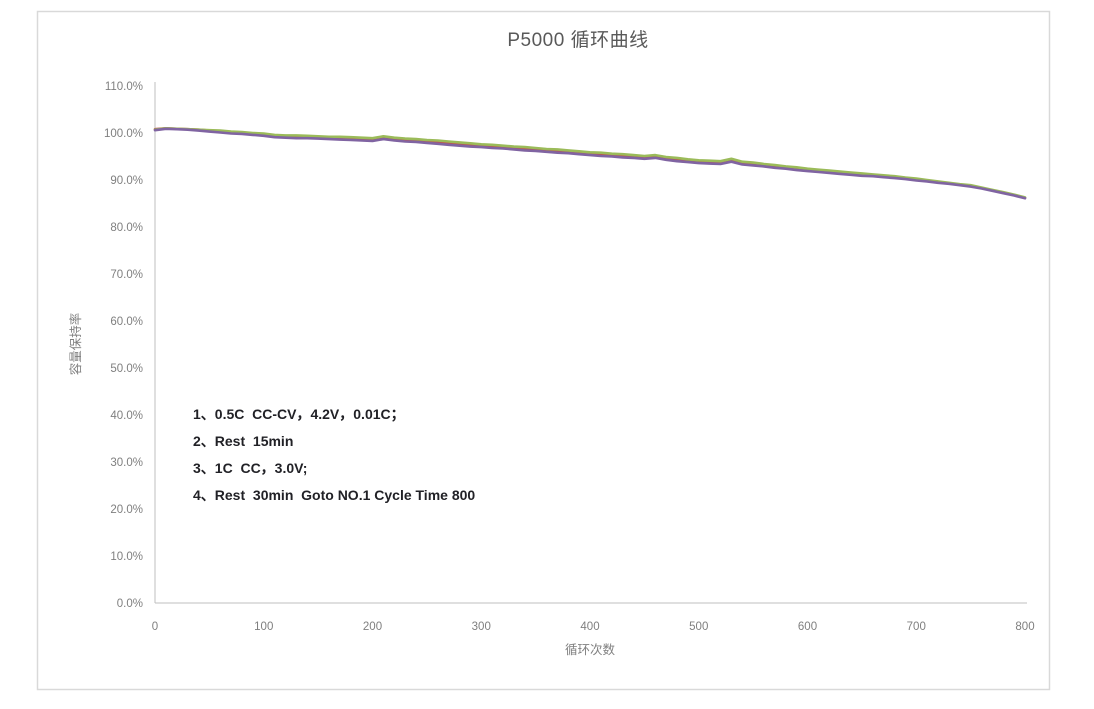  What do you see at coordinates (334, 495) in the screenshot?
I see `annotation-line-4: 4、Rest 30min Goto NO.1 Cycle Time 800` at bounding box center [334, 495].